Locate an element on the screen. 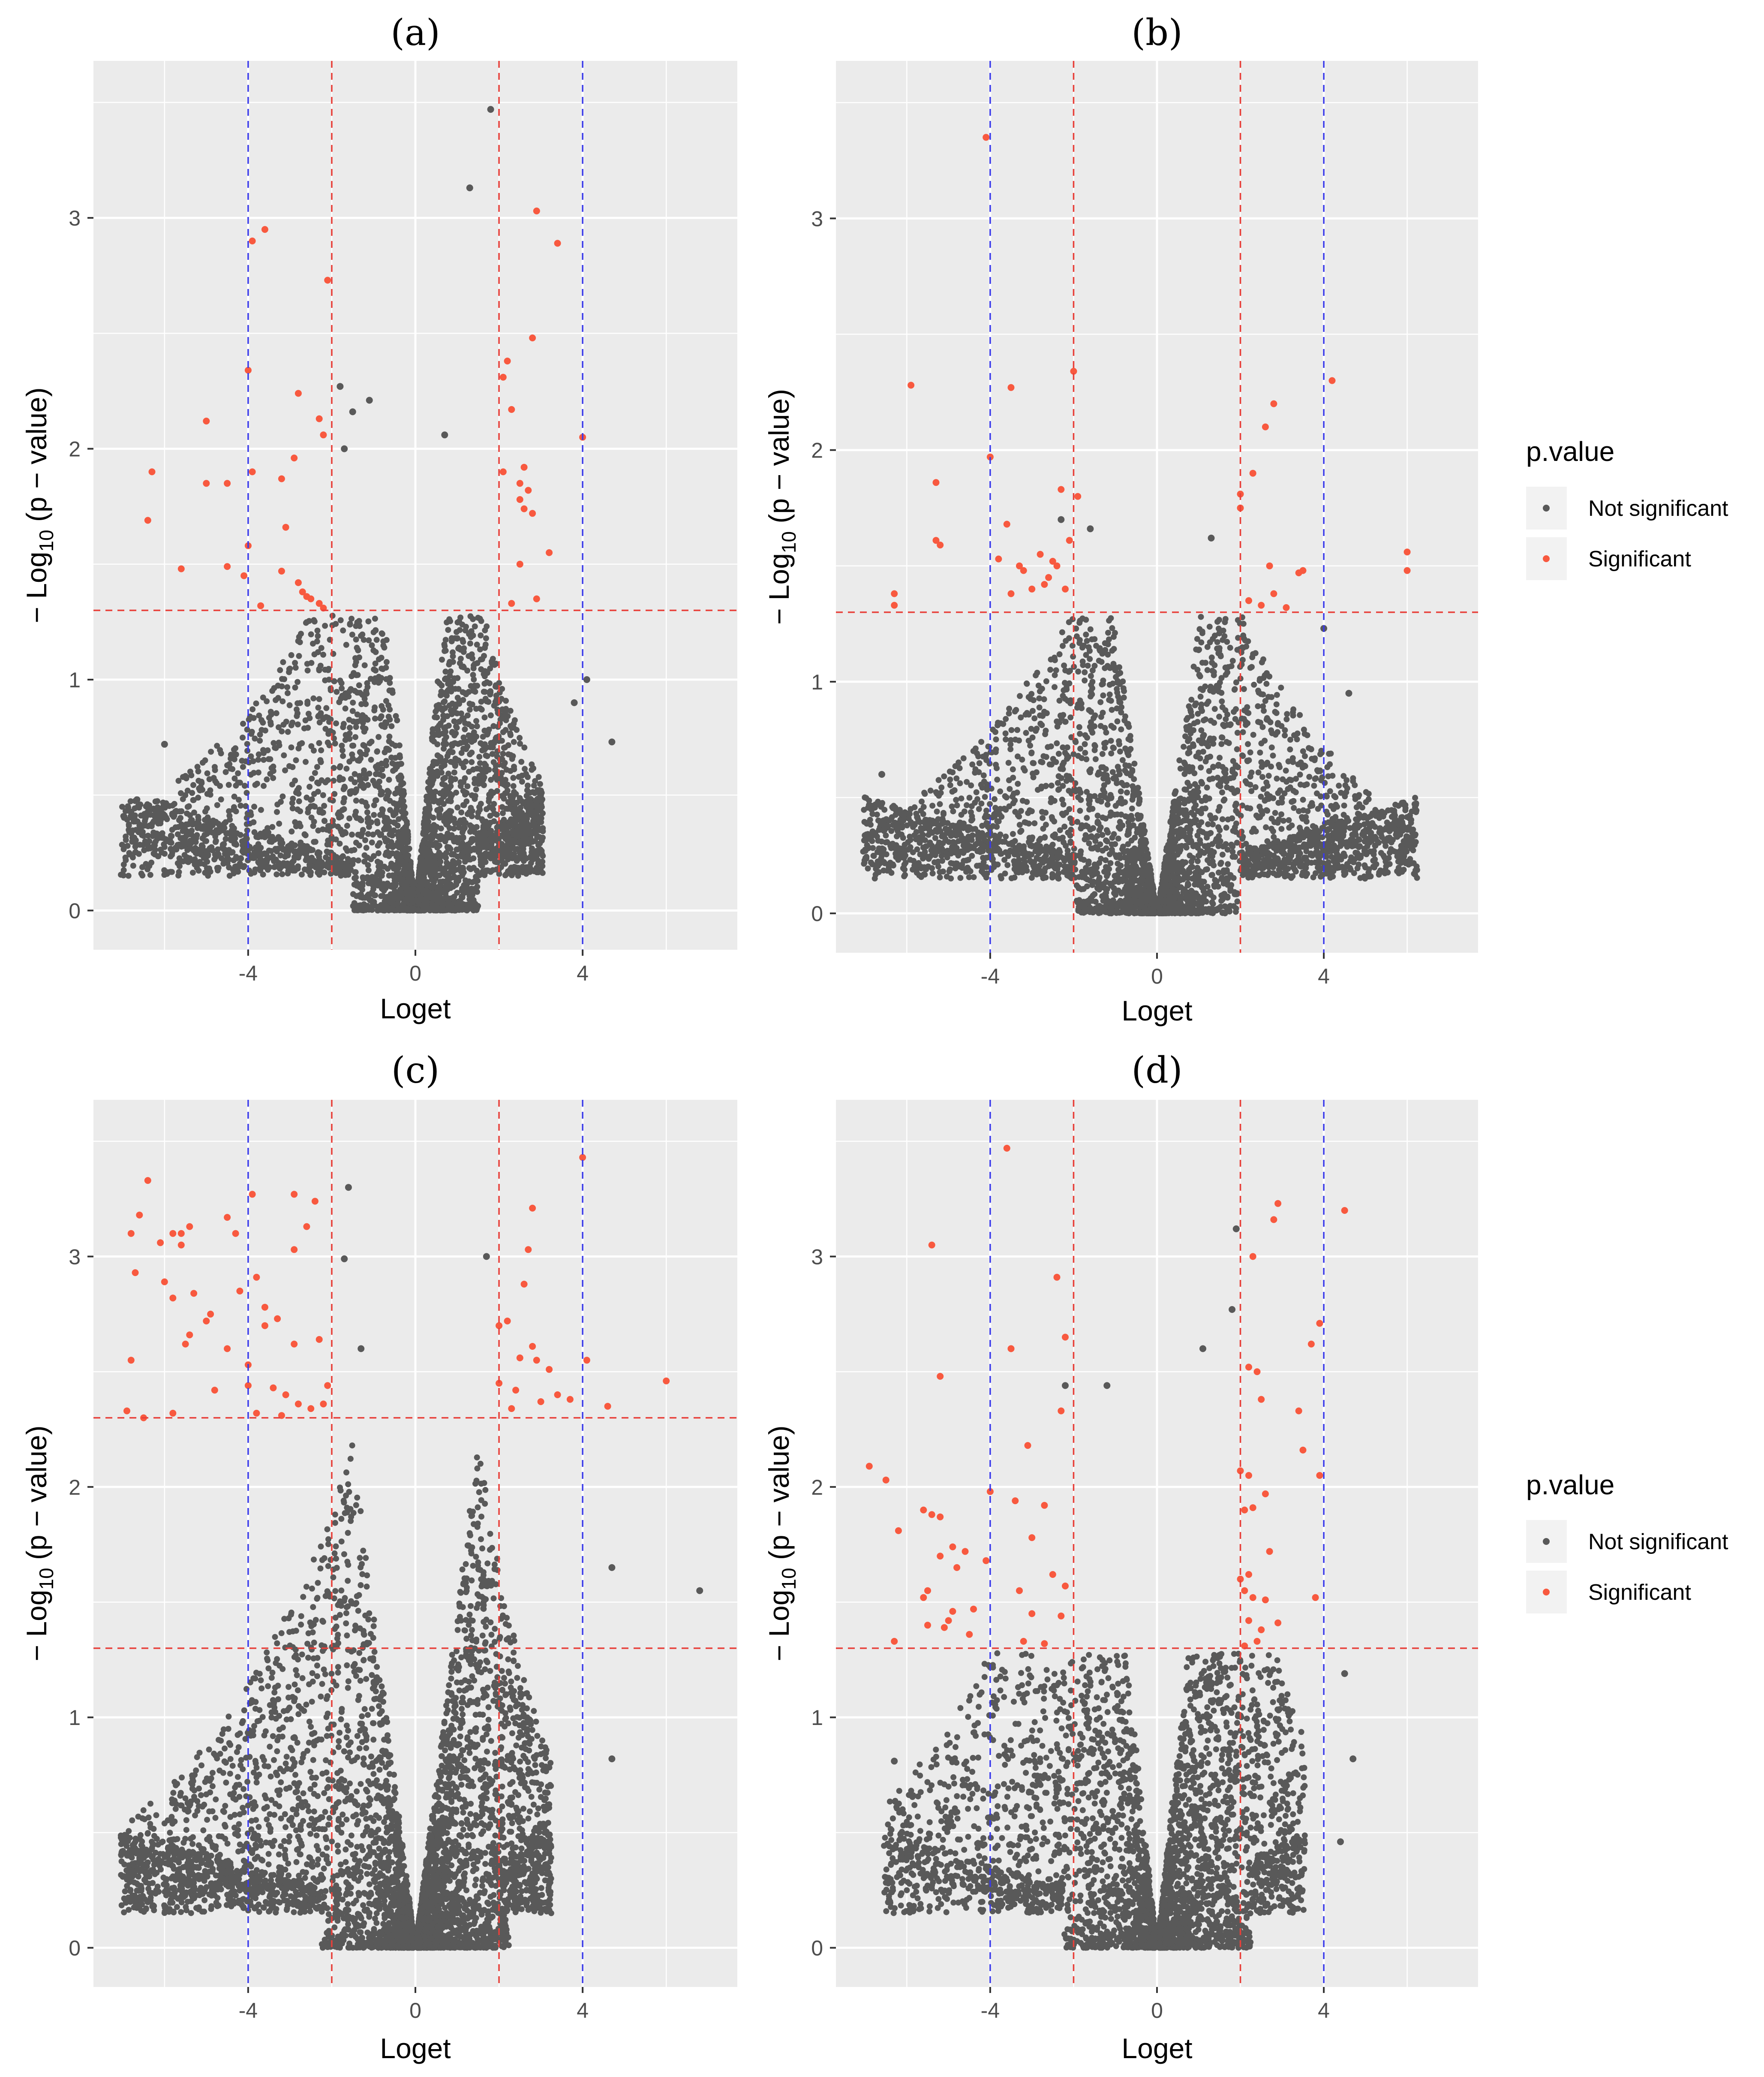 This screenshot has height=2077, width=1764. panel-title: (a) is located at coordinates (415, 33).